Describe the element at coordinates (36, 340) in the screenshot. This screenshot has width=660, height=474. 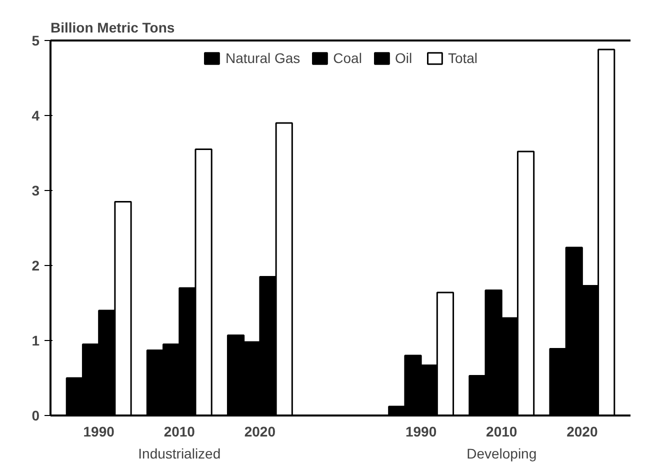
I see `y-tick-label: 1` at that location.